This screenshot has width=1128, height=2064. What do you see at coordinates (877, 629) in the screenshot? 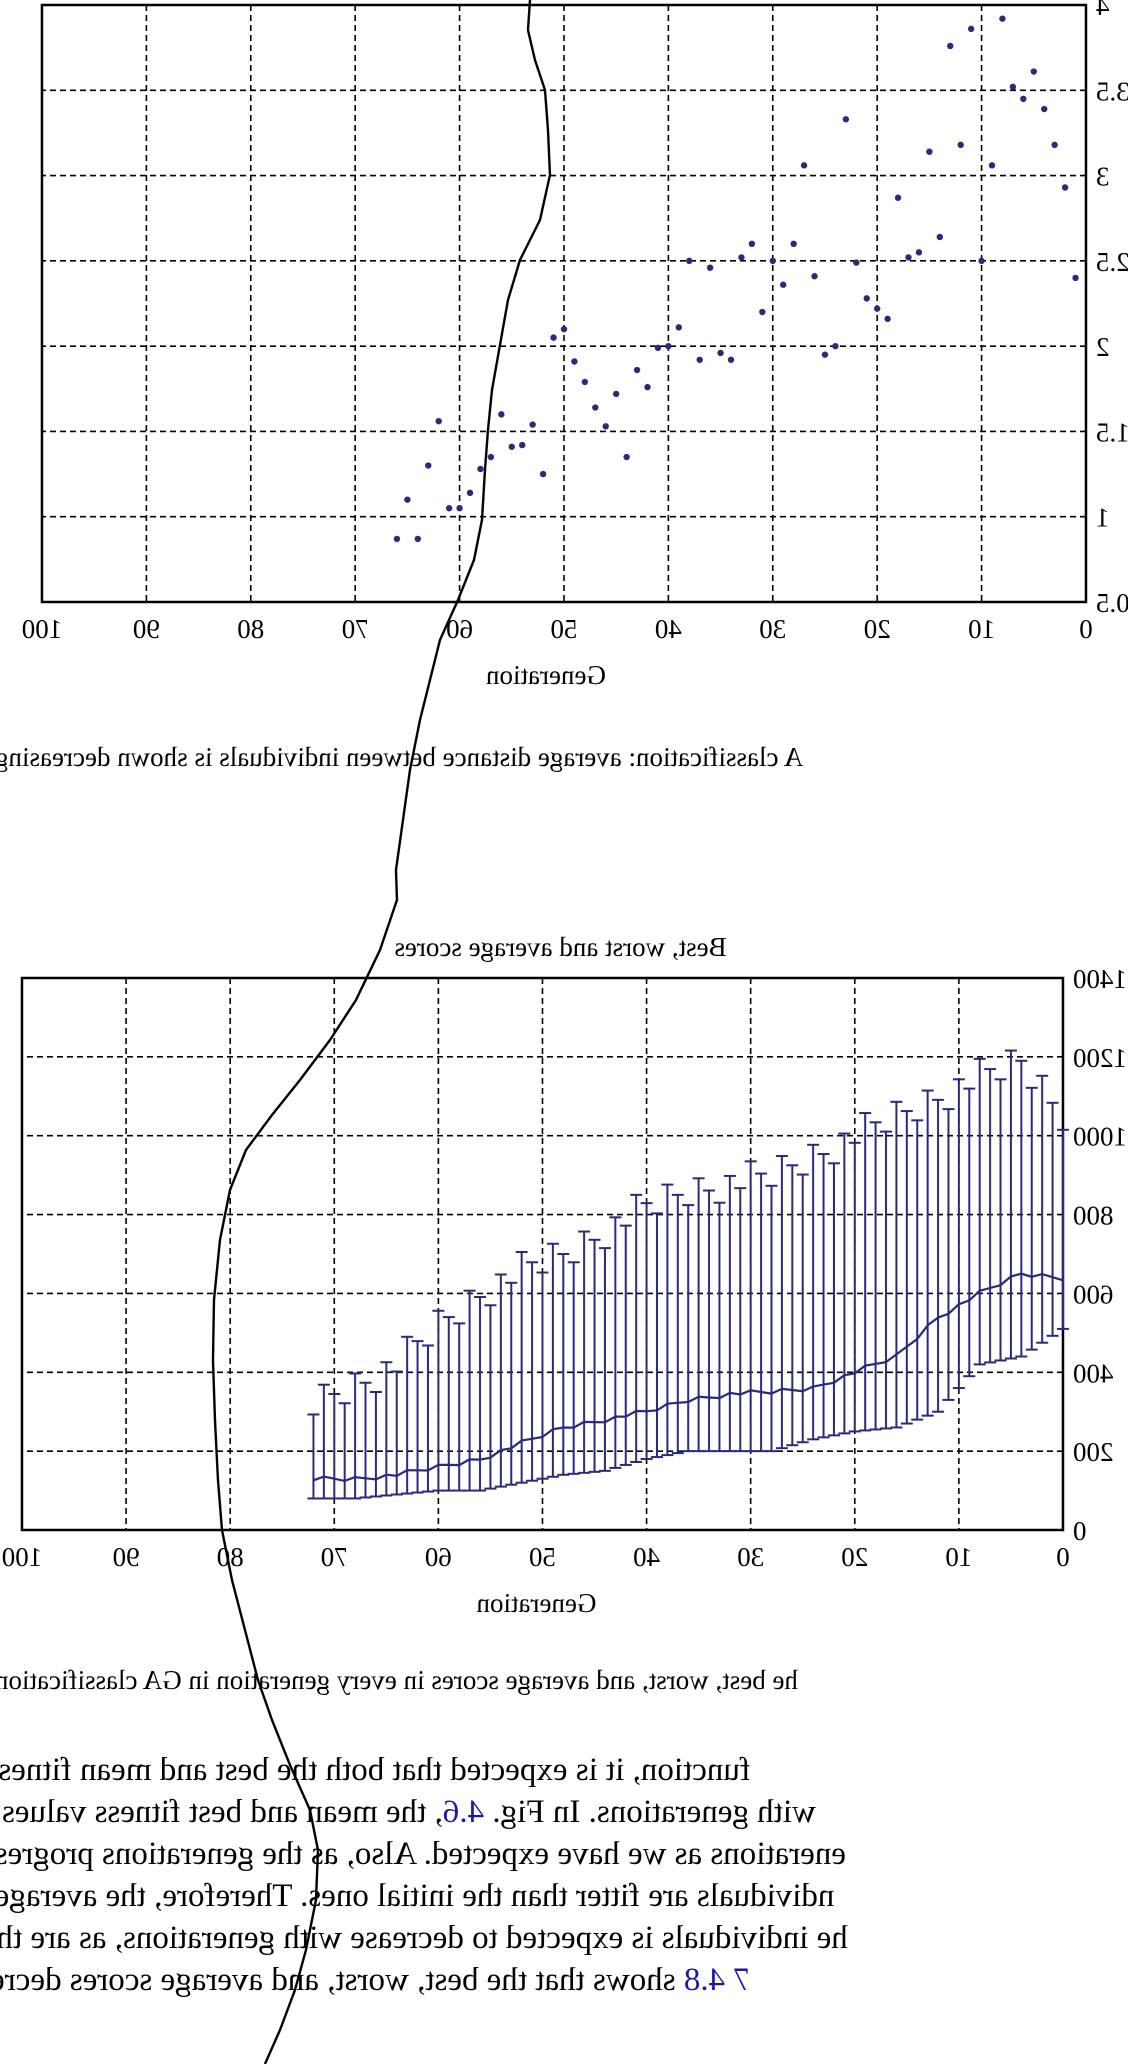
I see `x-tick-label: 20` at bounding box center [877, 629].